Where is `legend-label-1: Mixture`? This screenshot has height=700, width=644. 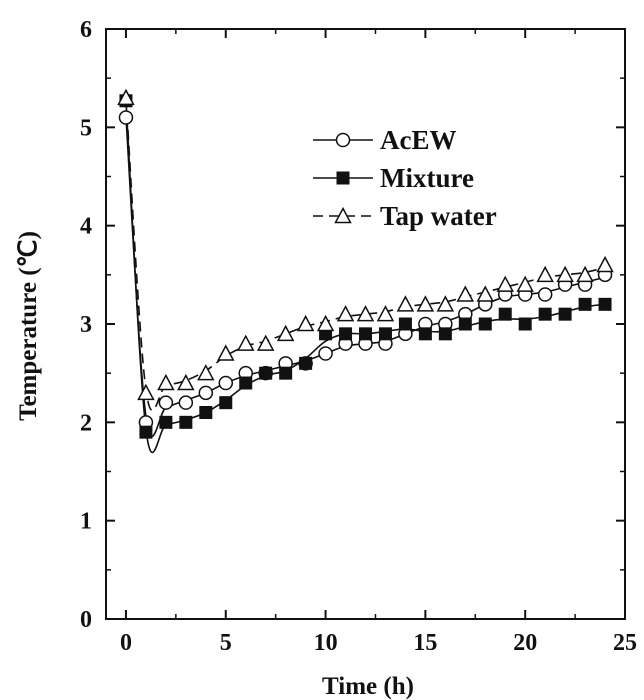 legend-label-1: Mixture is located at coordinates (427, 178).